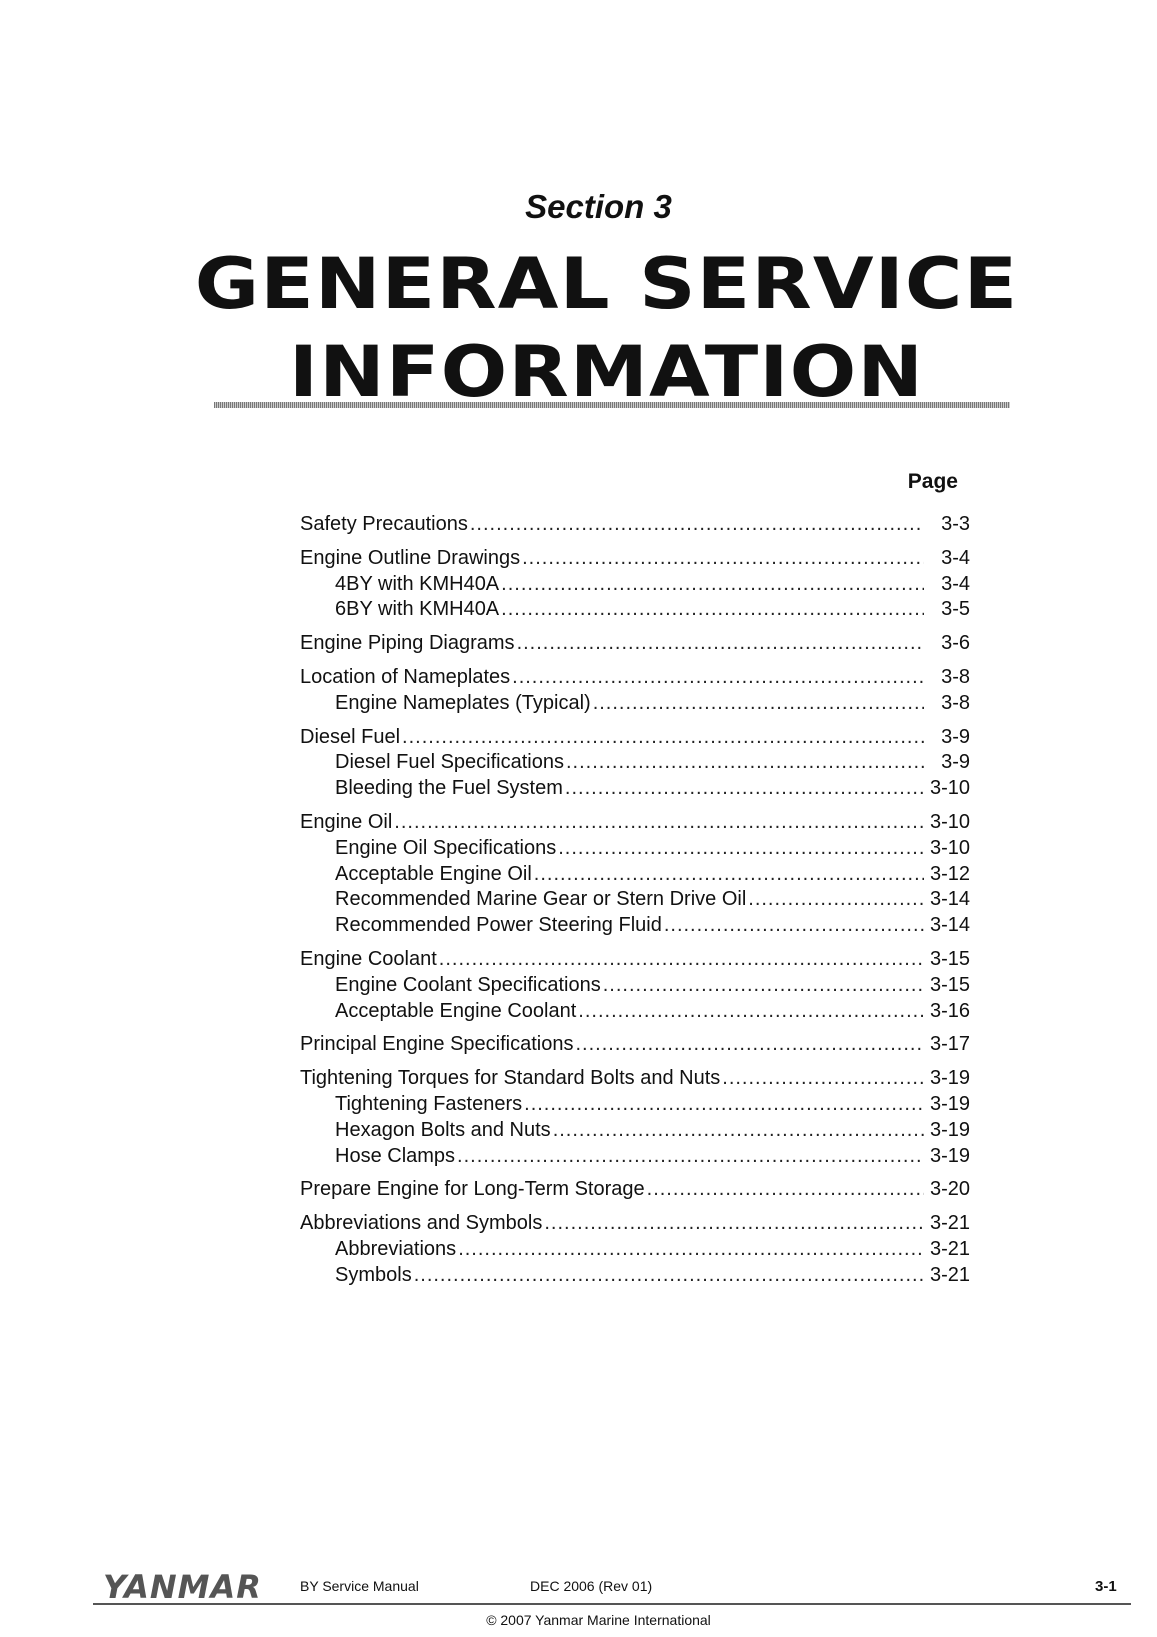  I want to click on toc-entry-label: Acceptable Engine Coolant, so click(456, 1010).